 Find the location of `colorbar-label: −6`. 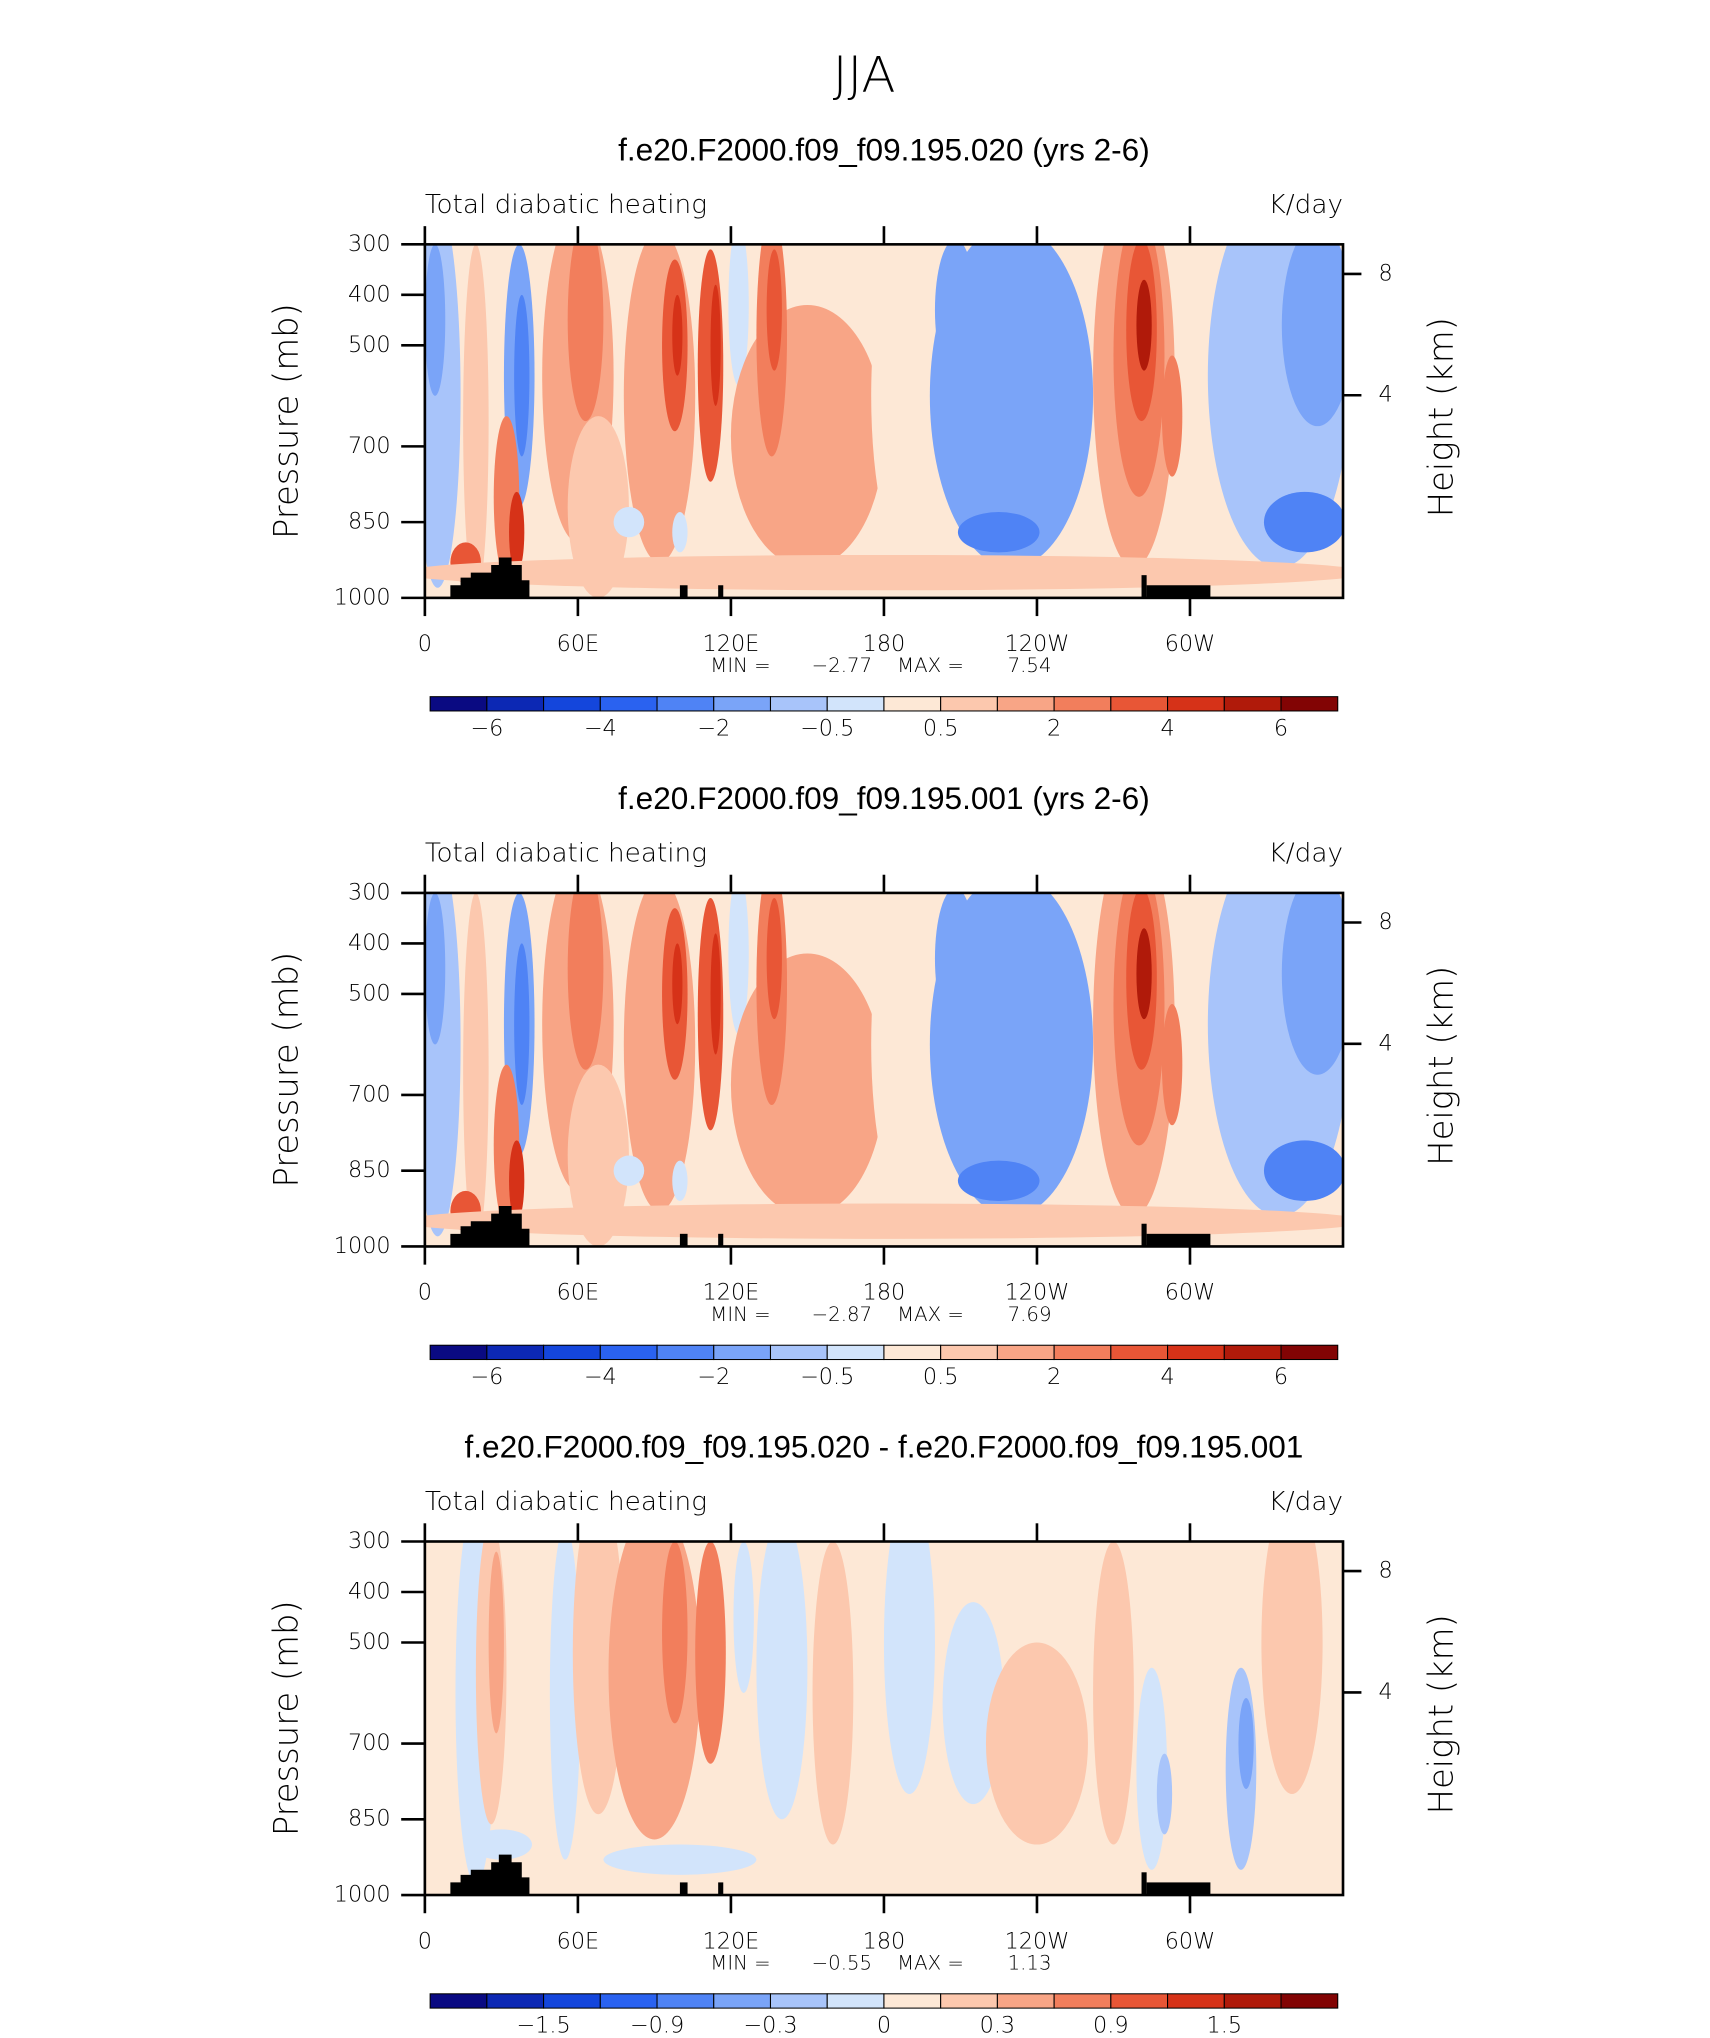

colorbar-label: −6 is located at coordinates (486, 1377).